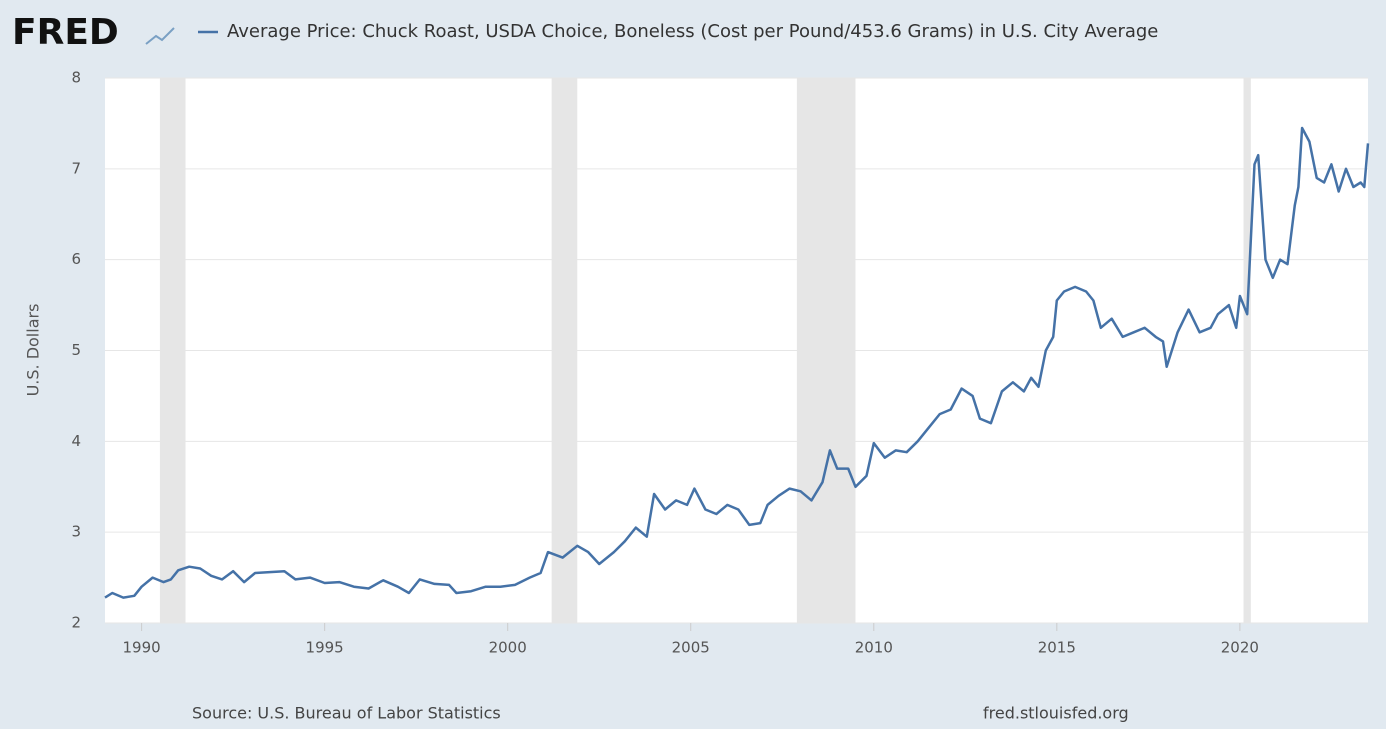 This screenshot has height=729, width=1386. I want to click on x-tick-label: 2010, so click(874, 648).